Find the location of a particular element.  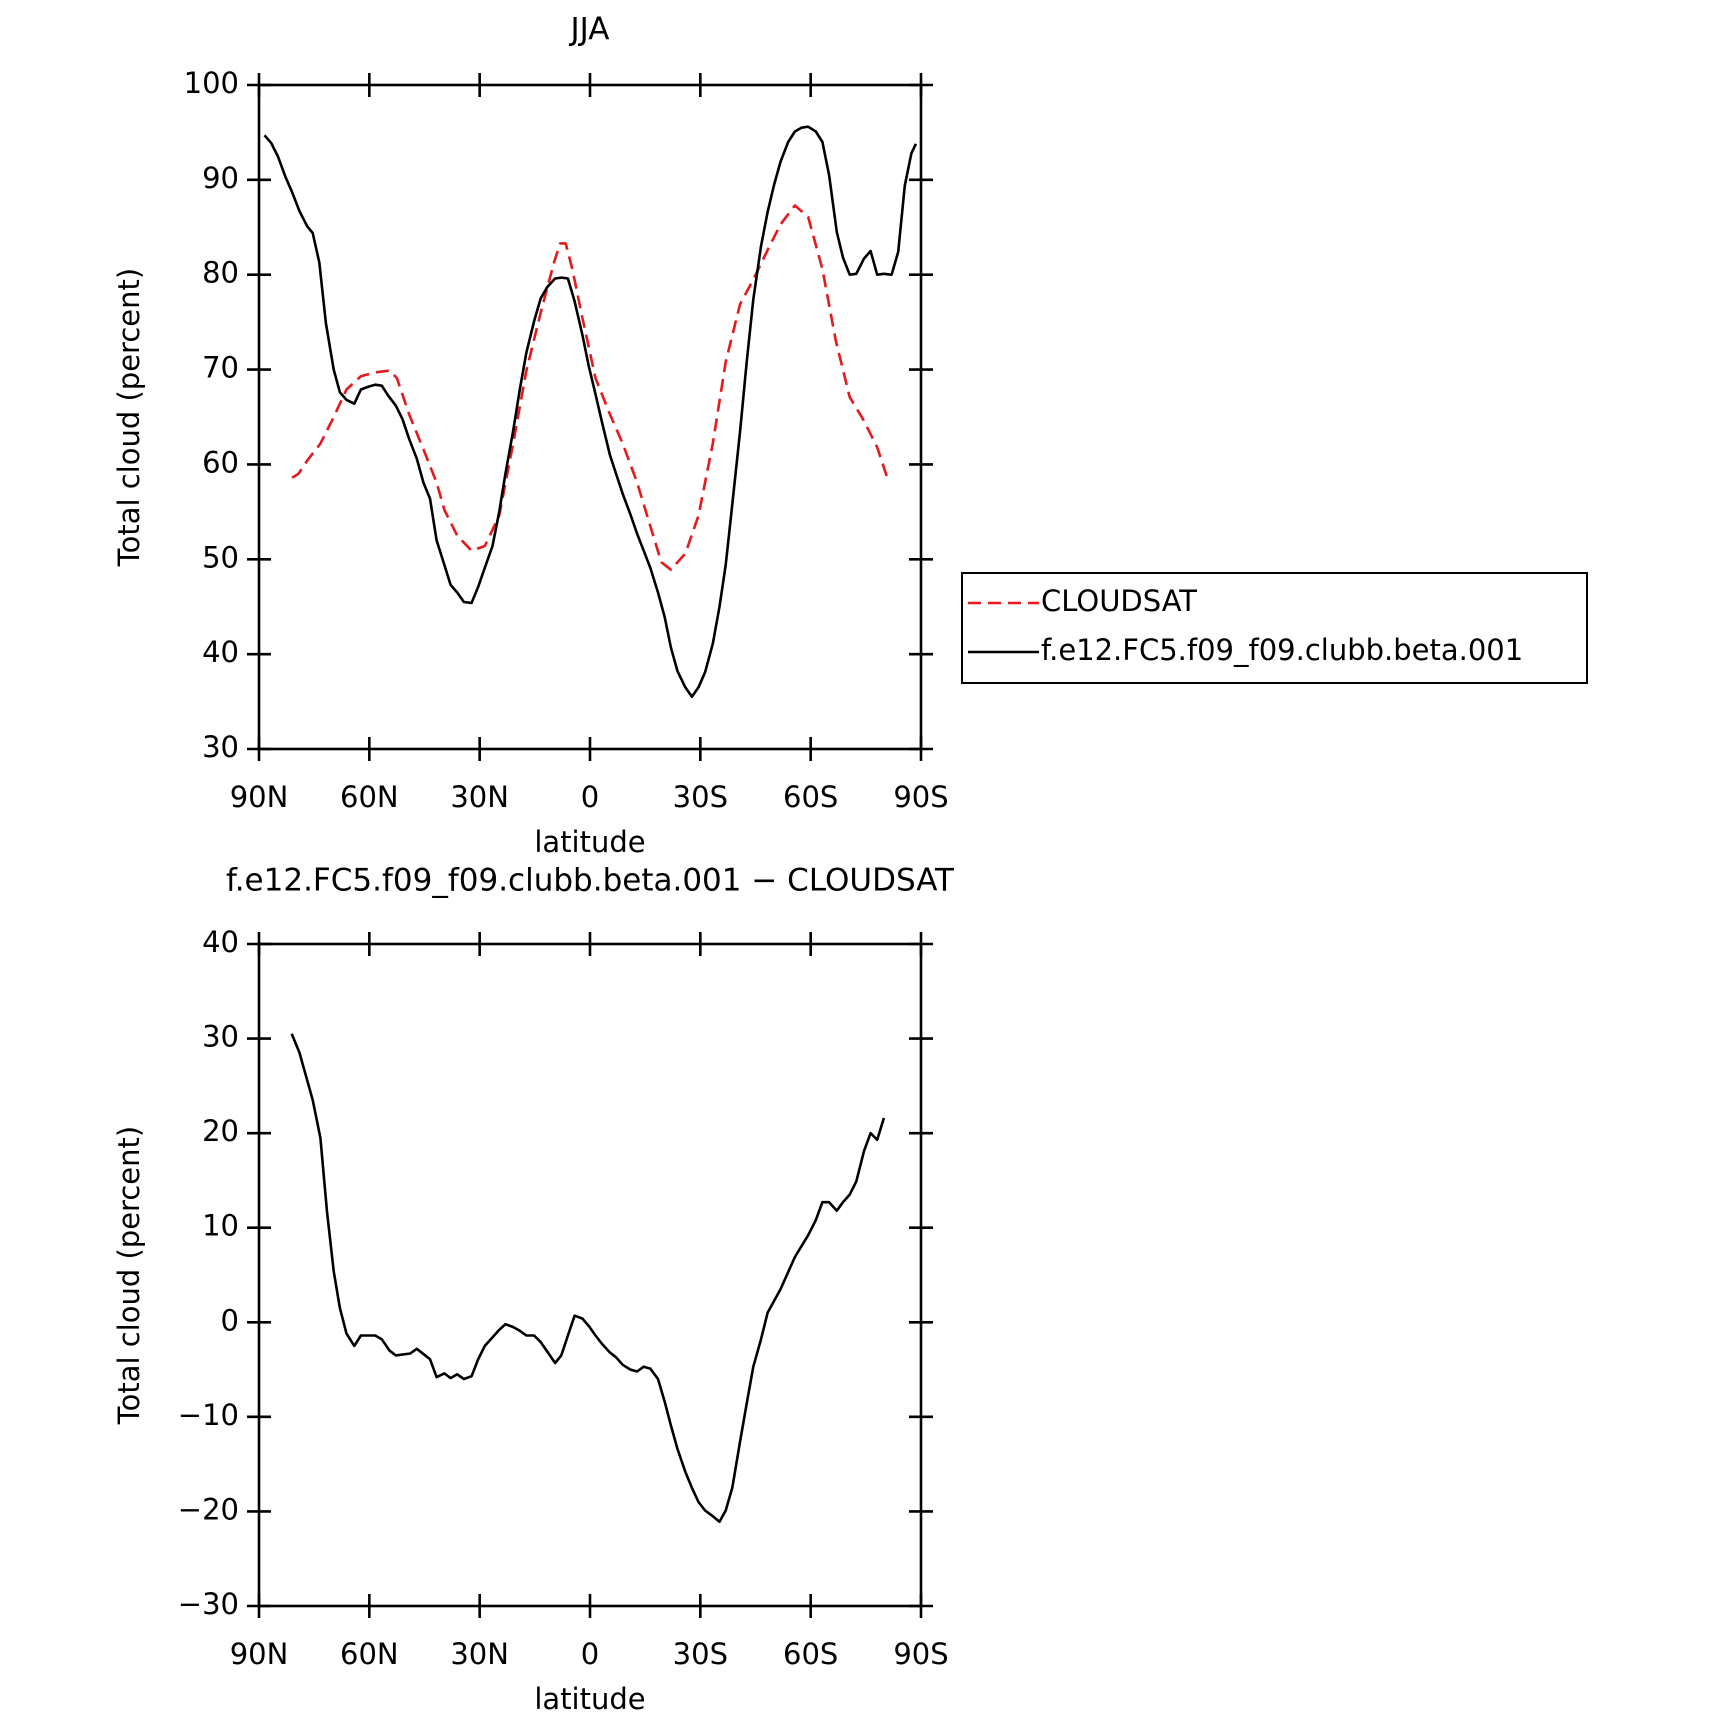

y-tick-label: 70 is located at coordinates (220, 368).